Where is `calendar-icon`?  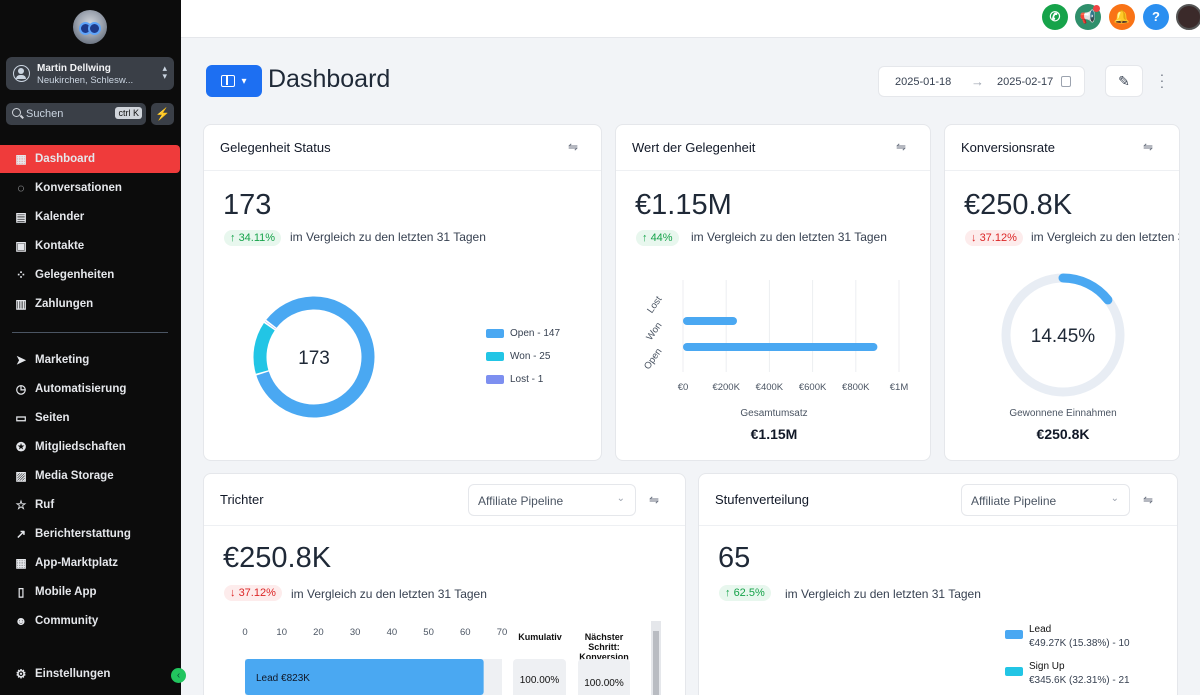
calendar-icon is located at coordinates (1066, 81).